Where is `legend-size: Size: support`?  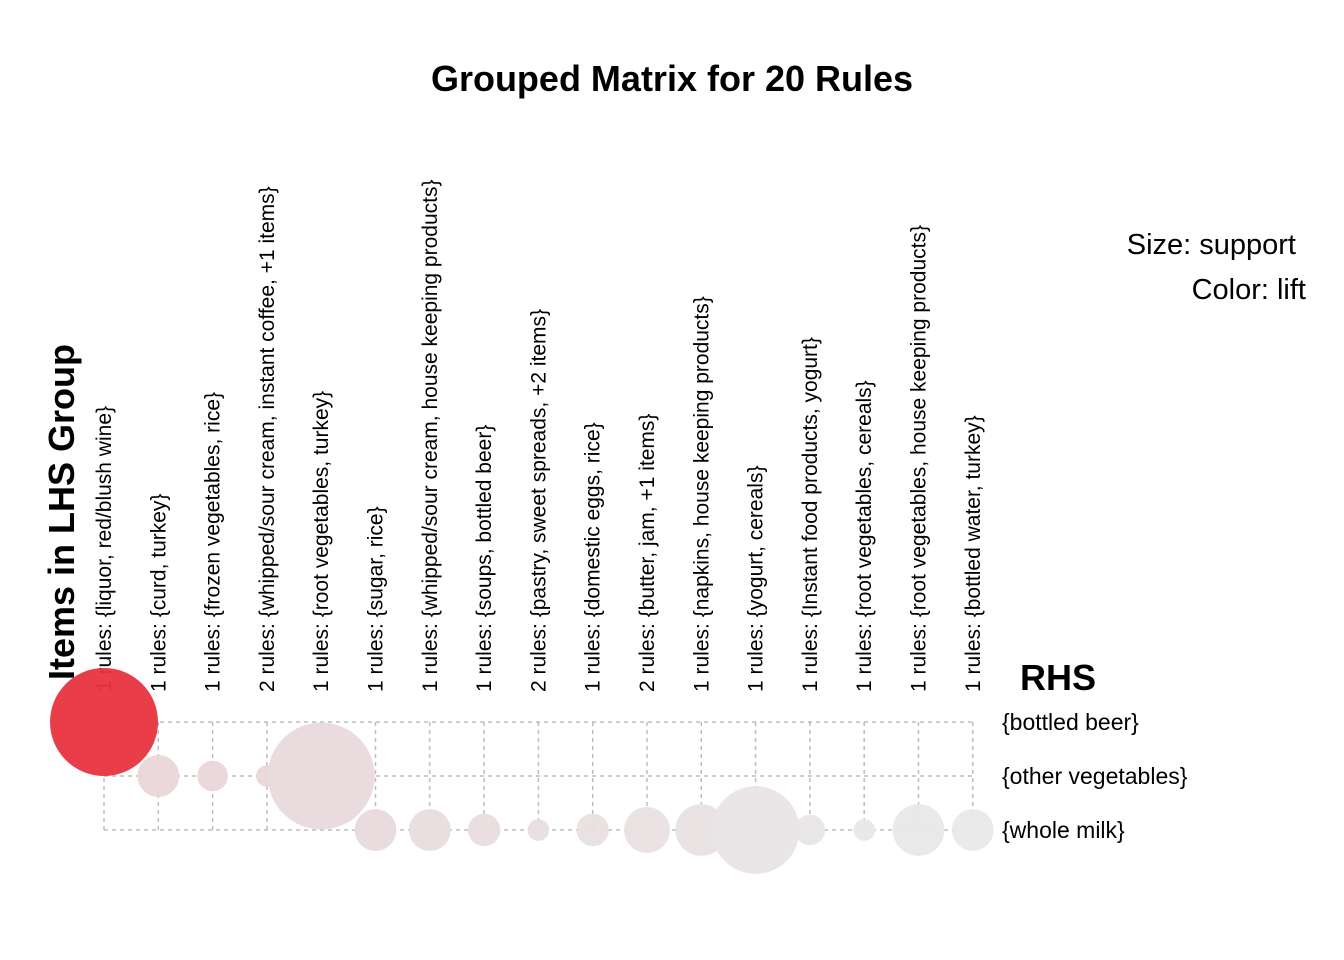
legend-size: Size: support is located at coordinates (1211, 245).